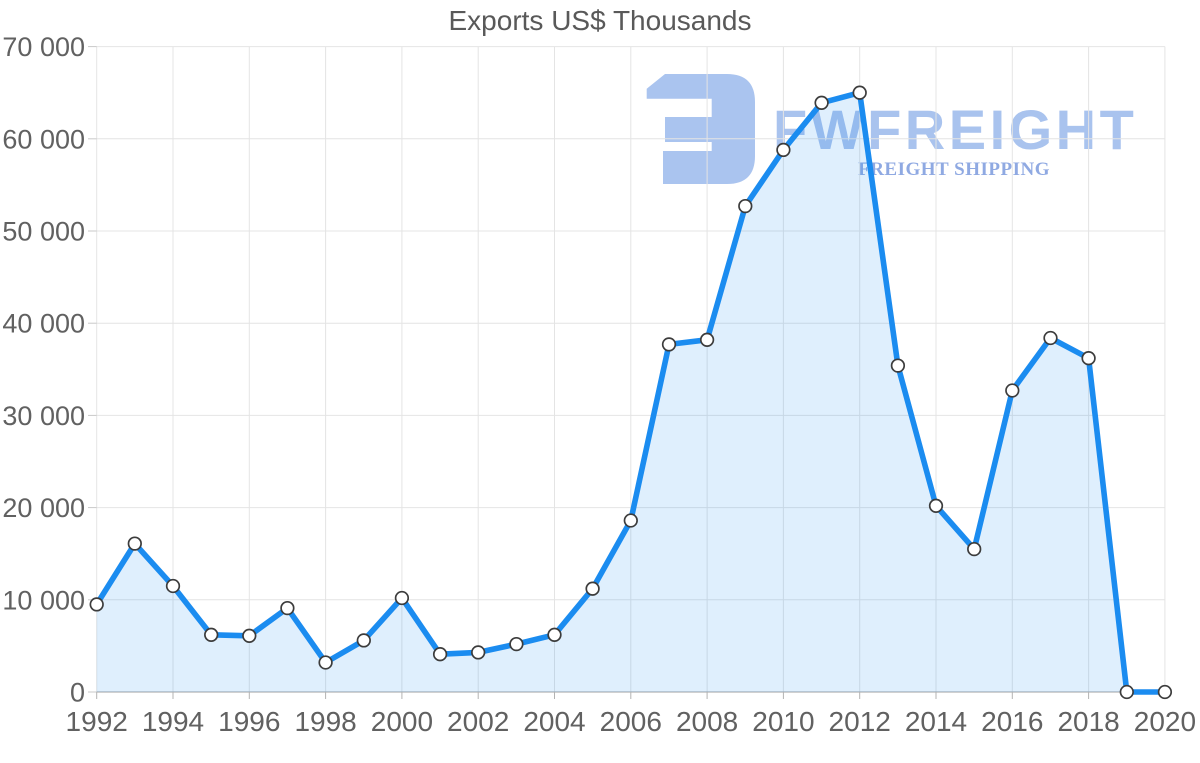 The width and height of the screenshot is (1200, 763). I want to click on data-point-2015, so click(974, 549).